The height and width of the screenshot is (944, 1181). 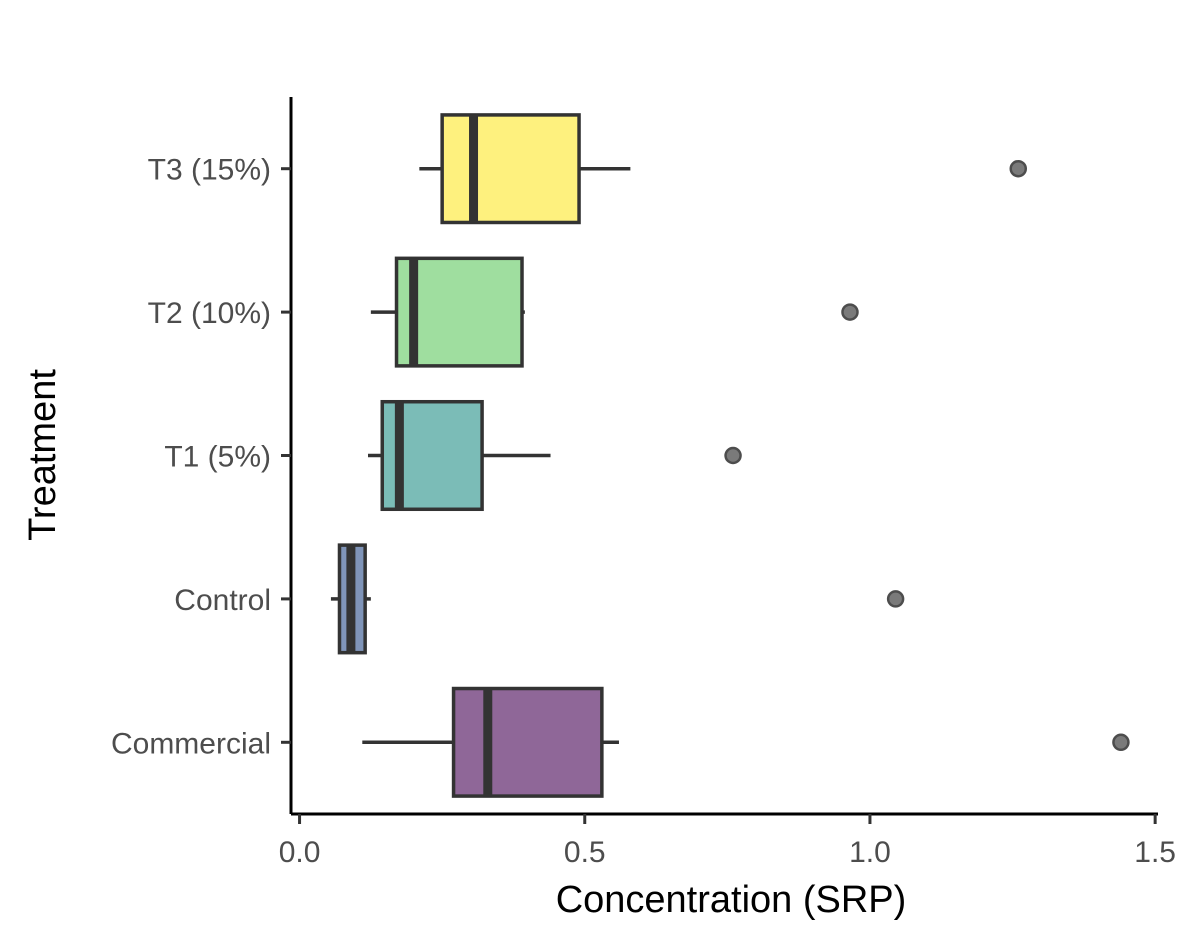 I want to click on box-group-commercial, so click(x=746, y=742).